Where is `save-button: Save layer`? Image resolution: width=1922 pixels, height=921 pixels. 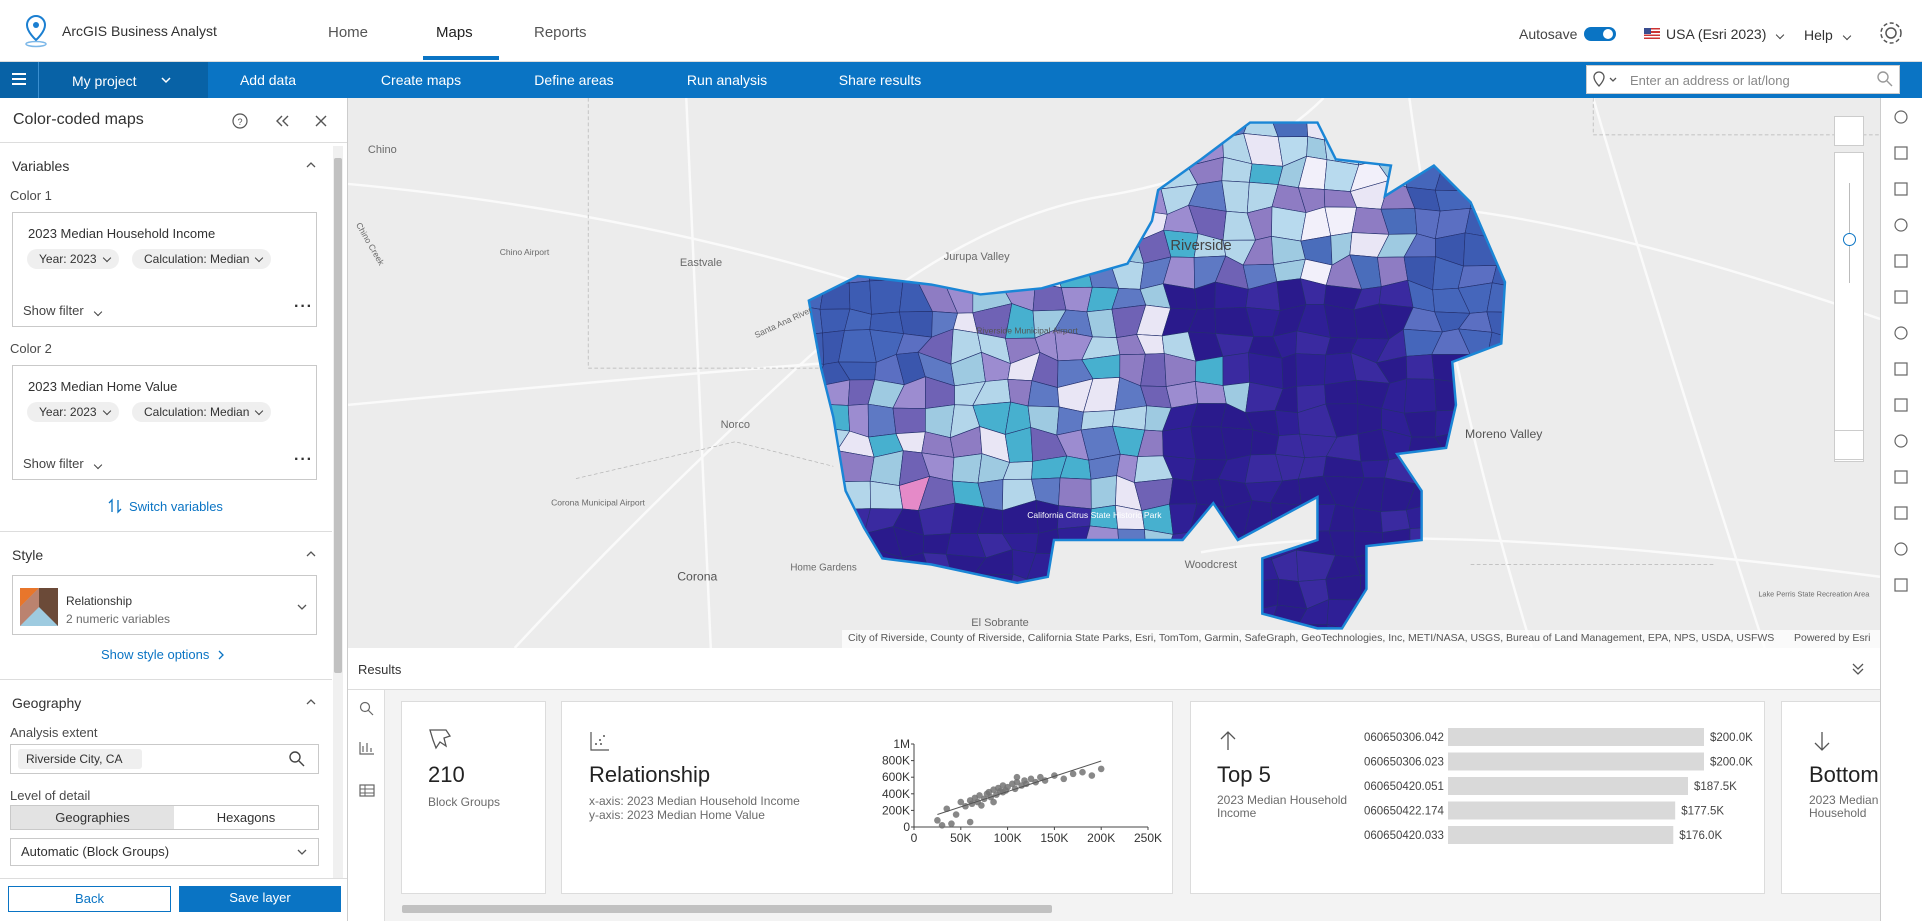 save-button: Save layer is located at coordinates (260, 899).